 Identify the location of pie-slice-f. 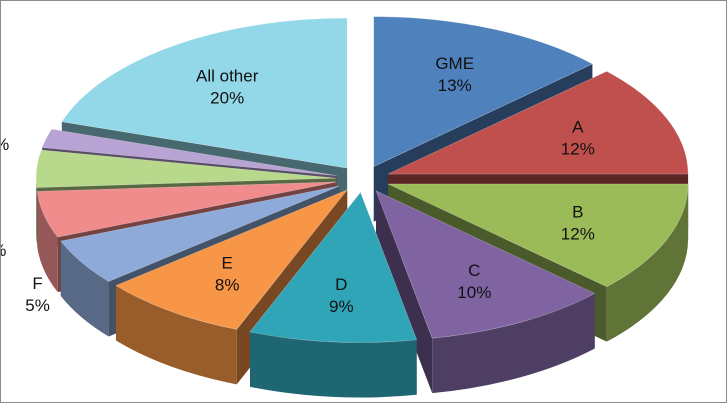
(200, 233).